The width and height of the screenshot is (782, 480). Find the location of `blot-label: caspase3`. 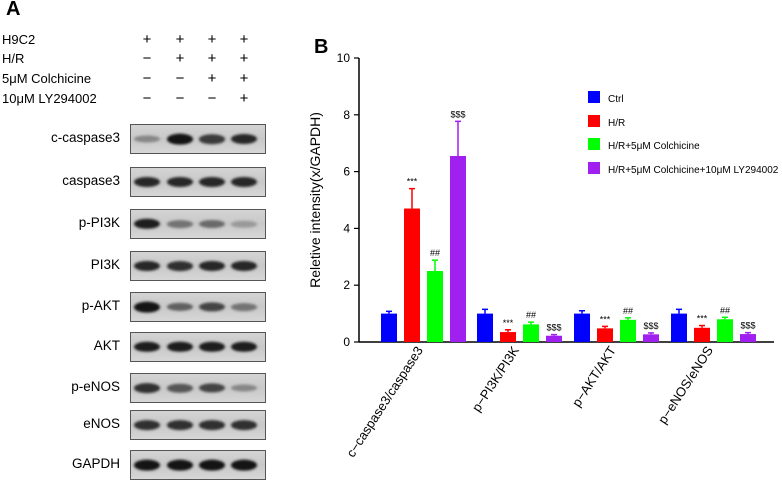

blot-label: caspase3 is located at coordinates (91, 180).